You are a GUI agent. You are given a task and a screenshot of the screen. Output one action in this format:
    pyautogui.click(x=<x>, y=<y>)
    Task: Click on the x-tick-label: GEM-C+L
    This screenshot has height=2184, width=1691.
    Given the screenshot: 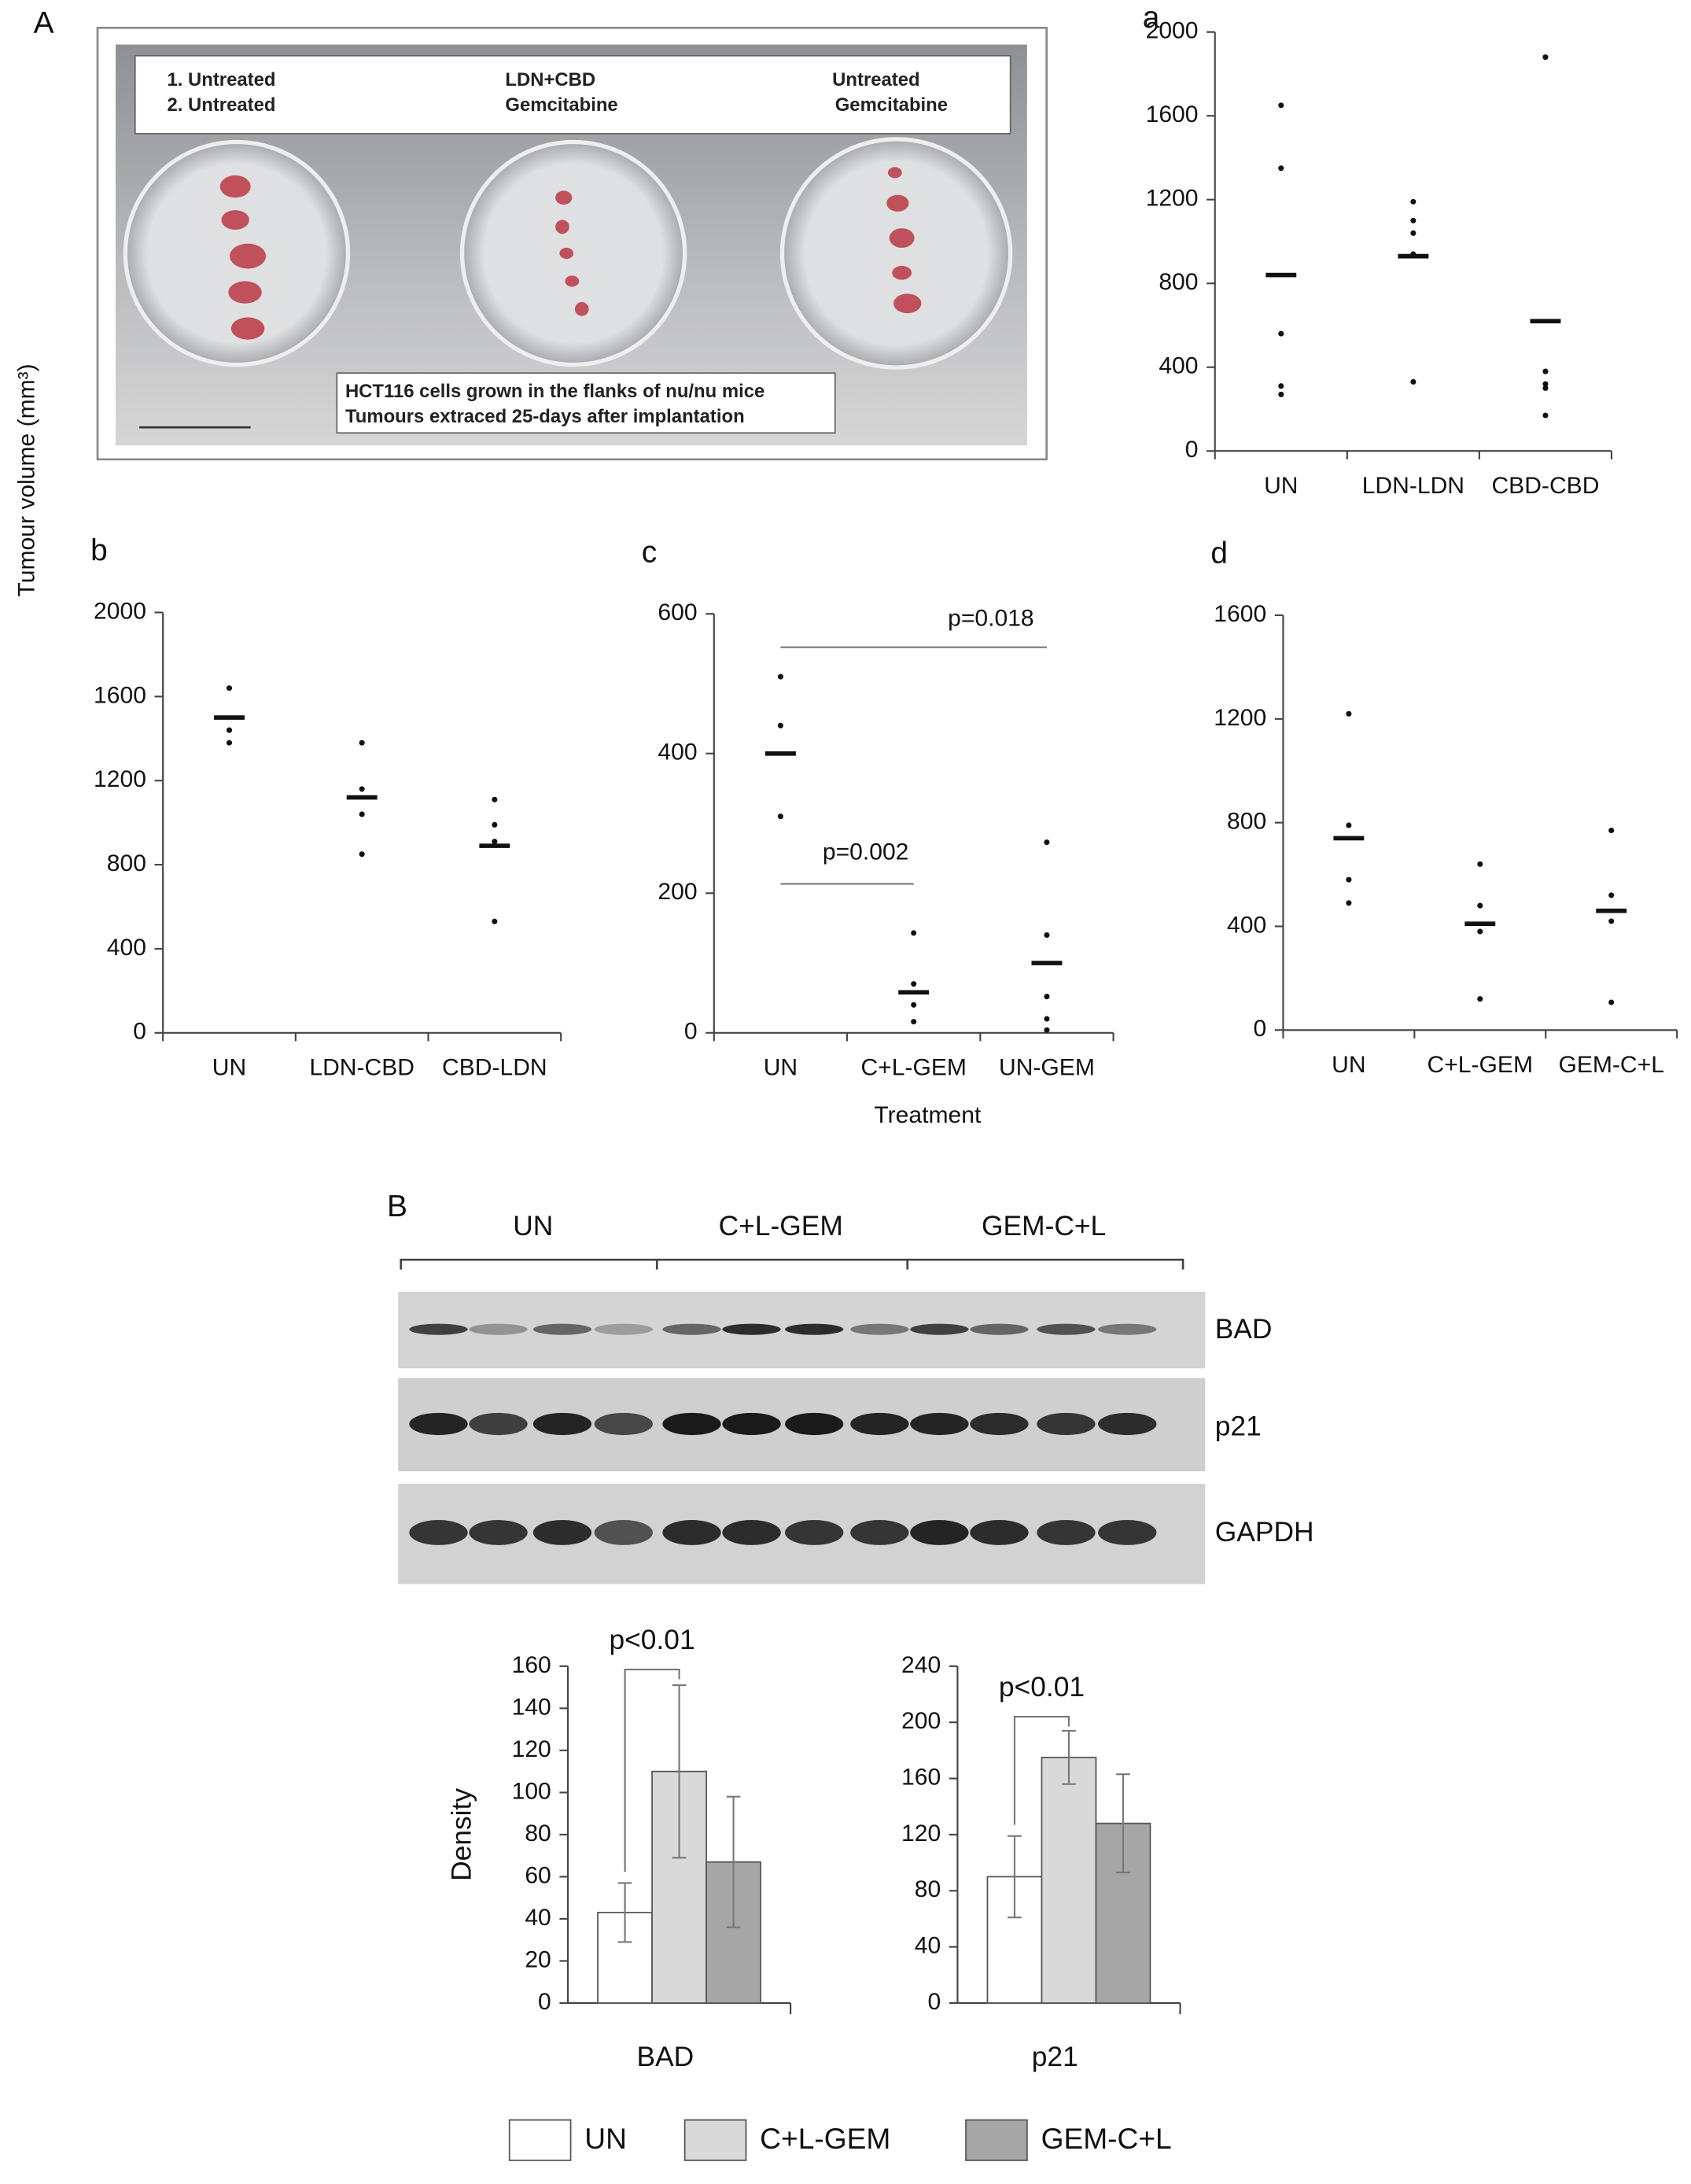 What is the action you would take?
    pyautogui.click(x=1610, y=1065)
    